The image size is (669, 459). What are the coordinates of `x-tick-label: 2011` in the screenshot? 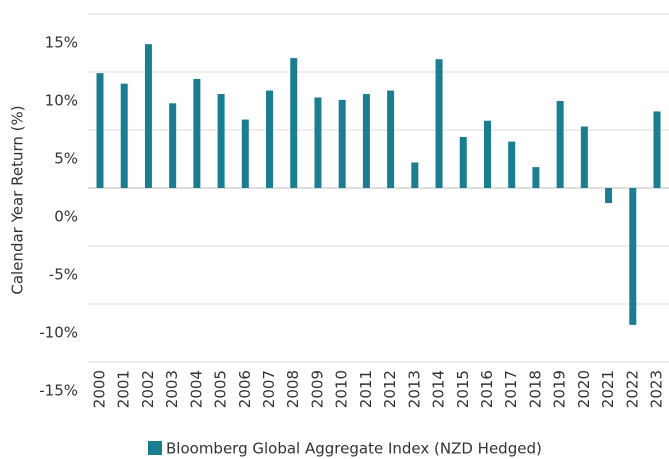 It's located at (366, 389).